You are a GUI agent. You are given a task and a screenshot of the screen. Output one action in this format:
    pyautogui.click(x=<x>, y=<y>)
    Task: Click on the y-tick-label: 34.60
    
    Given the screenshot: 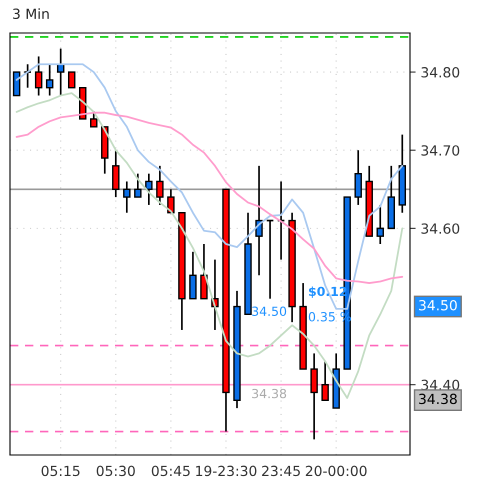 What is the action you would take?
    pyautogui.click(x=440, y=228)
    